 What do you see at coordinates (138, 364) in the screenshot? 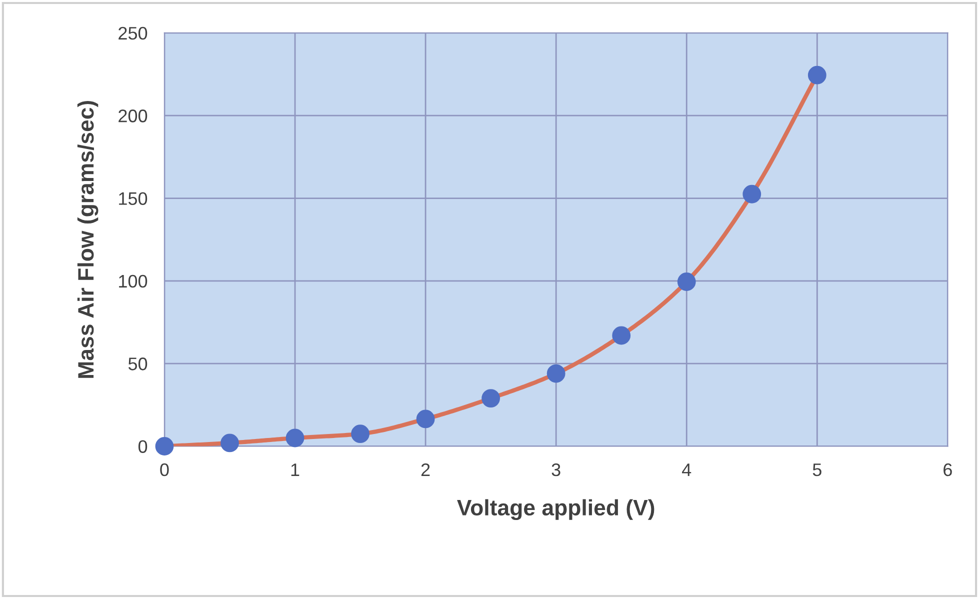
I see `y-tick-label: 50` at bounding box center [138, 364].